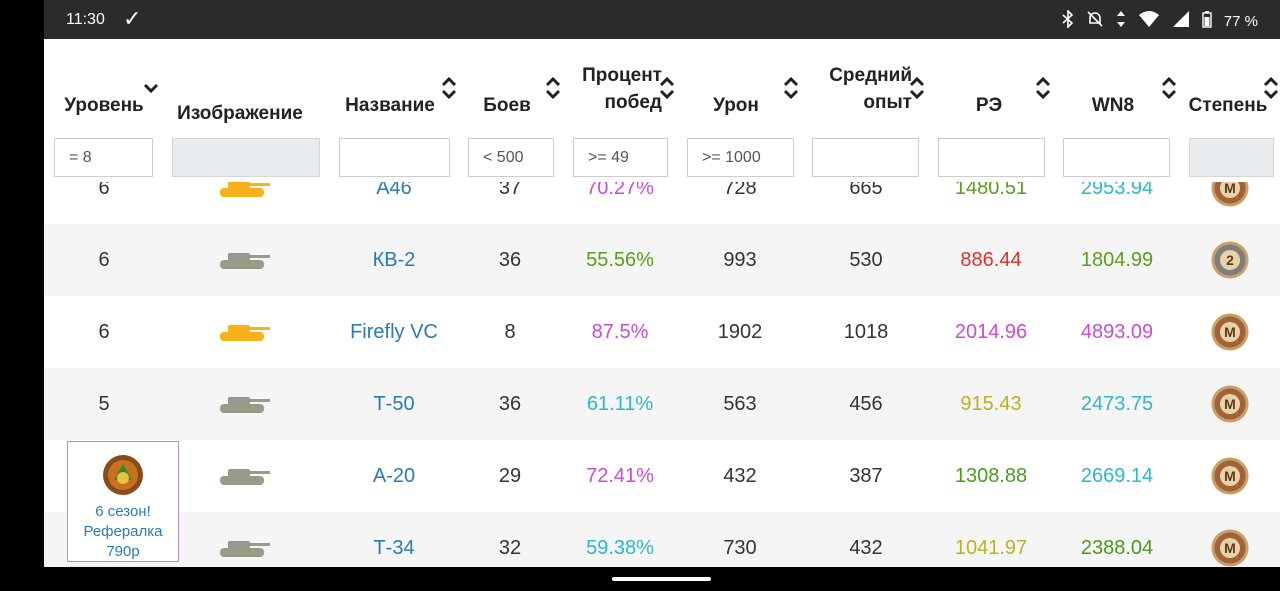  Describe the element at coordinates (104, 105) in the screenshot. I see `header-level: Уровень` at that location.